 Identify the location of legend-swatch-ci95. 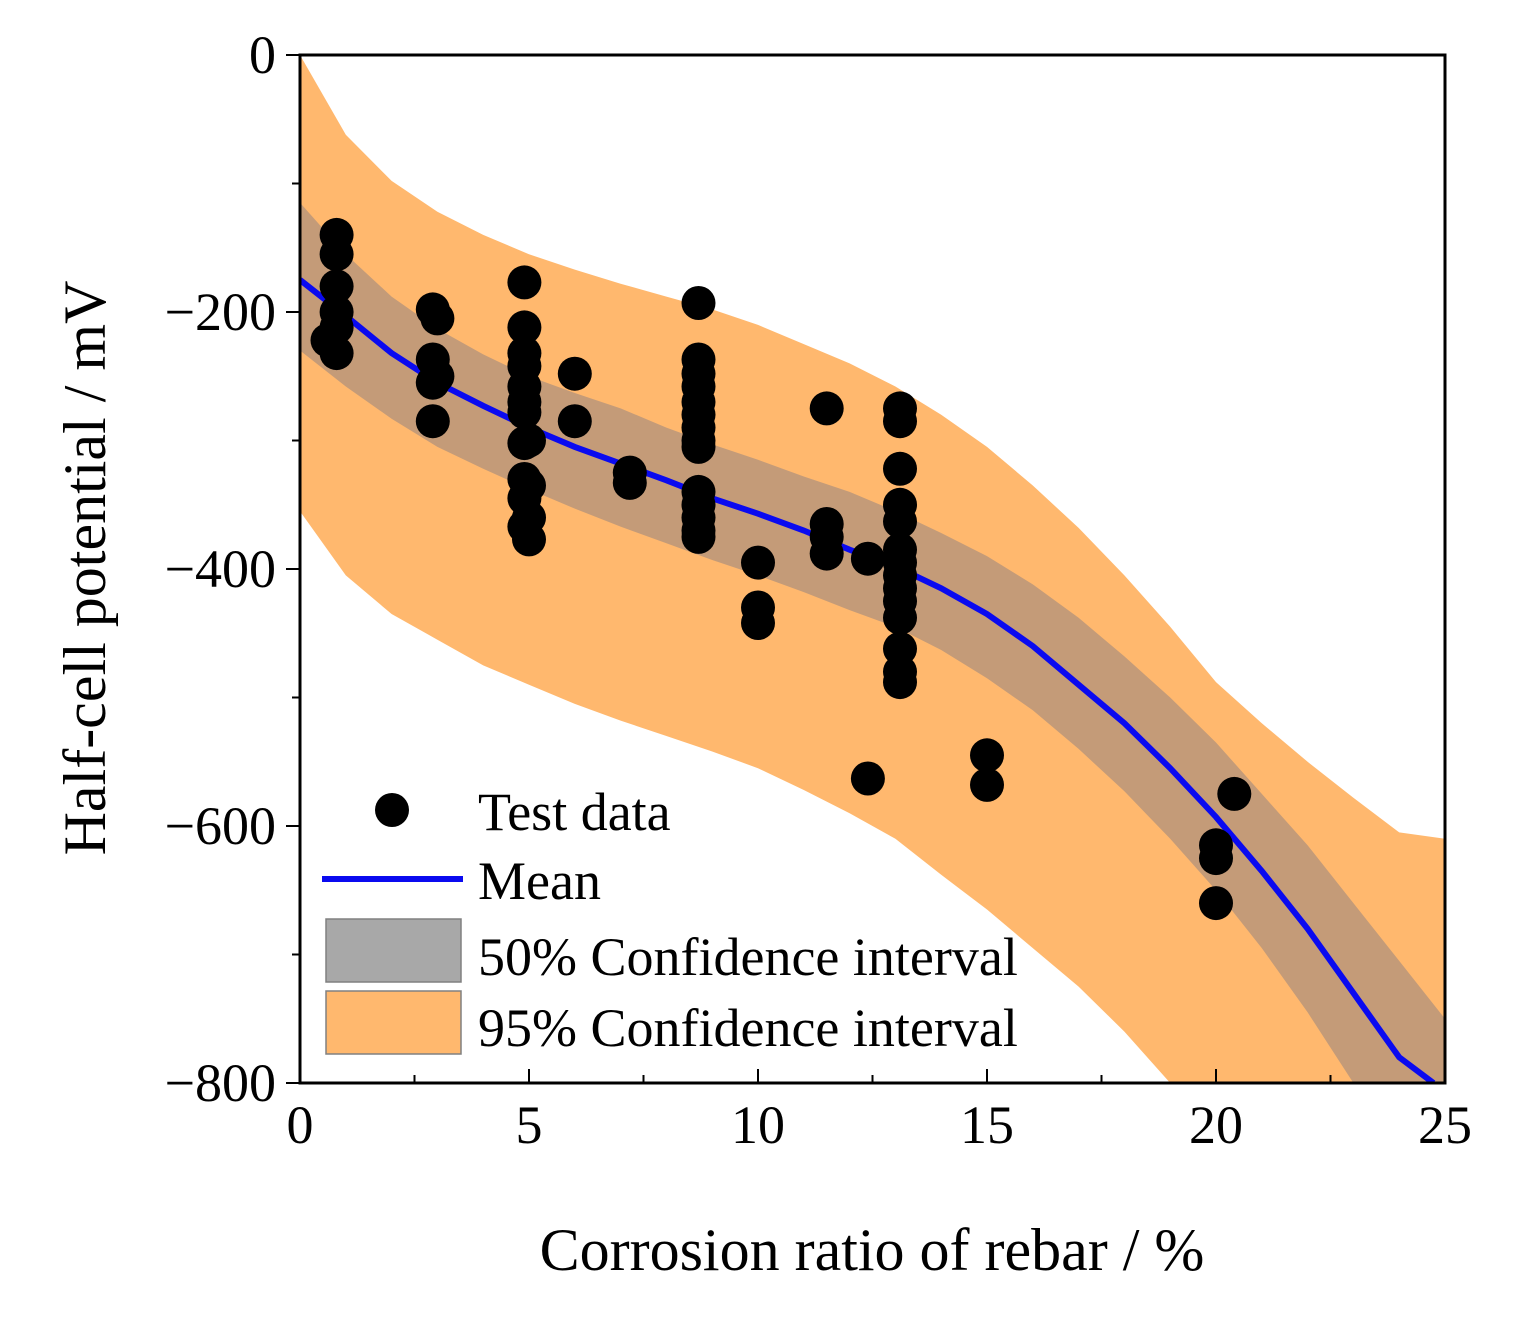
(393, 1022).